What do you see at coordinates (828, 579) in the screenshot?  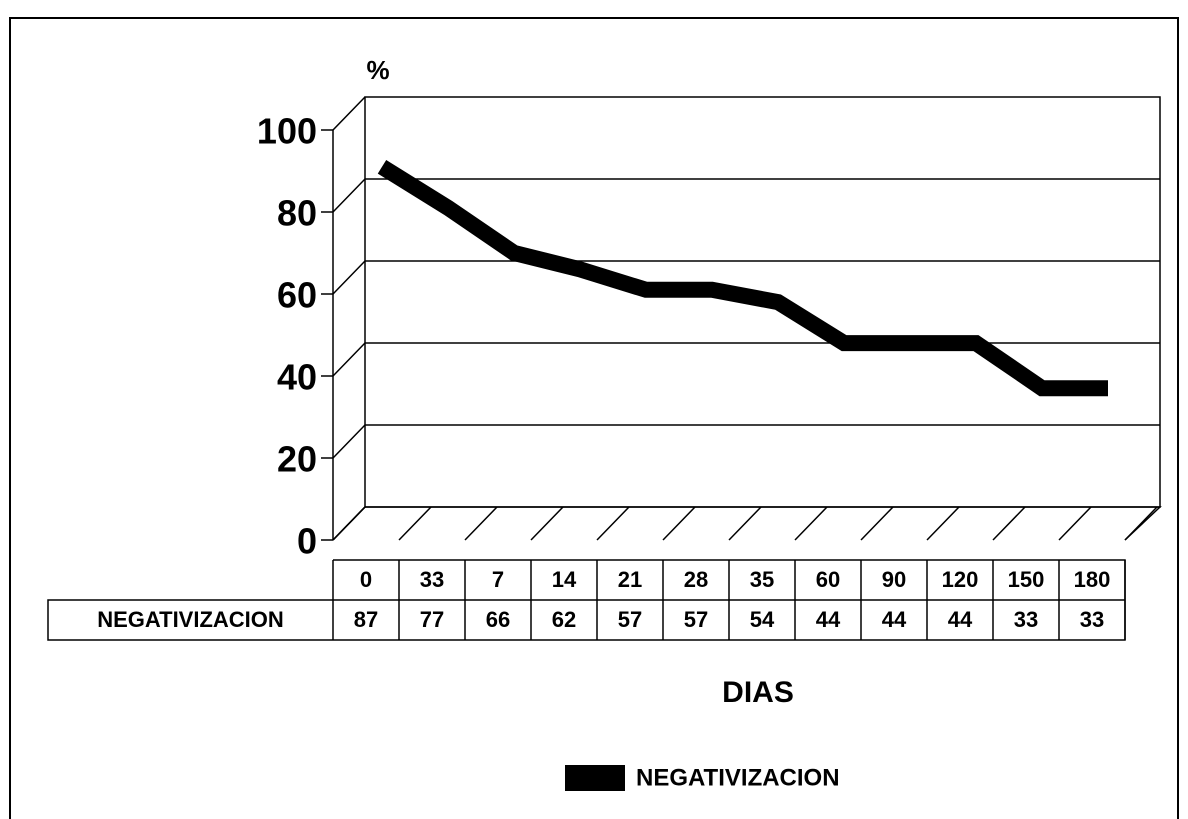 I see `x-tick-label: 60` at bounding box center [828, 579].